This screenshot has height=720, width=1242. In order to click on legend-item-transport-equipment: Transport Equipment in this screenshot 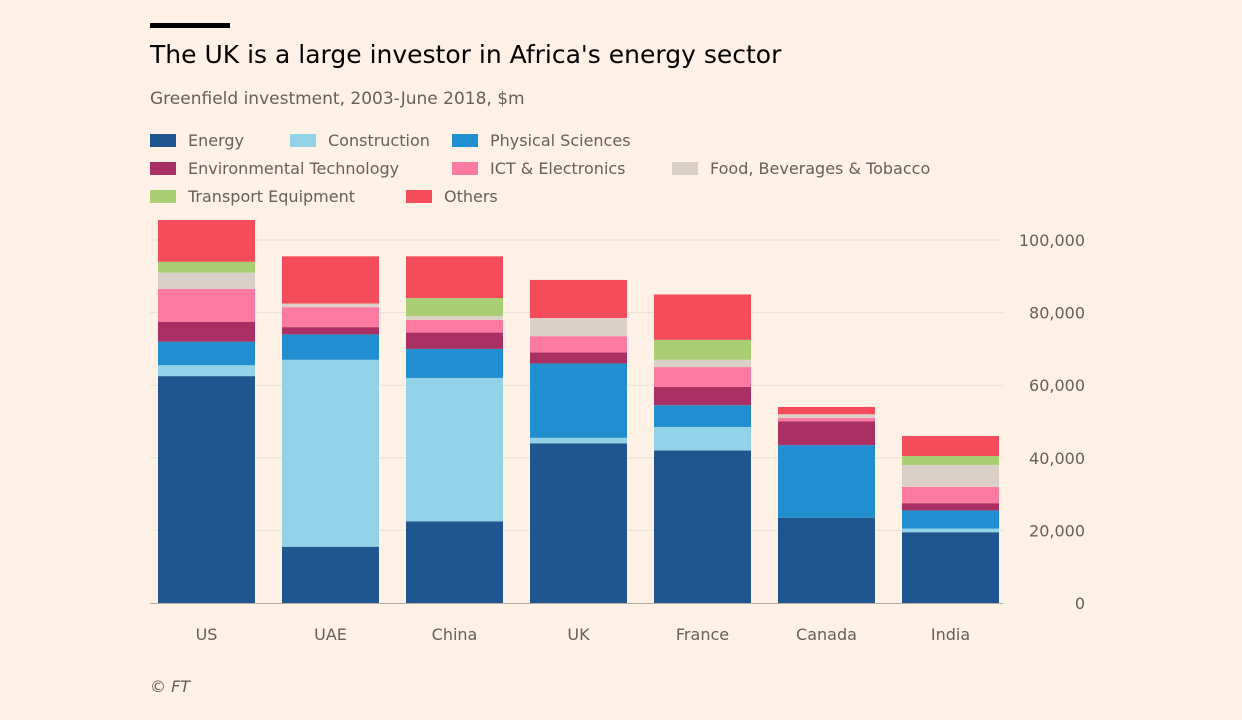, I will do `click(252, 196)`.